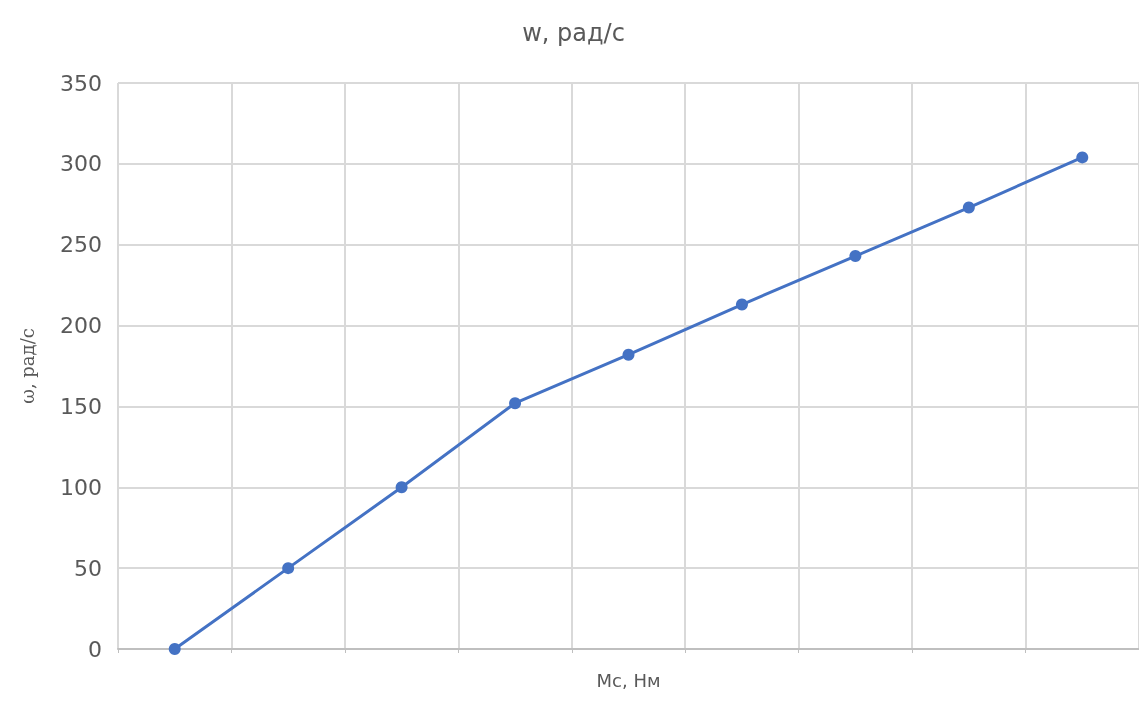 Image resolution: width=1147 pixels, height=702 pixels. What do you see at coordinates (81, 487) in the screenshot?
I see `y-tick-label: 100` at bounding box center [81, 487].